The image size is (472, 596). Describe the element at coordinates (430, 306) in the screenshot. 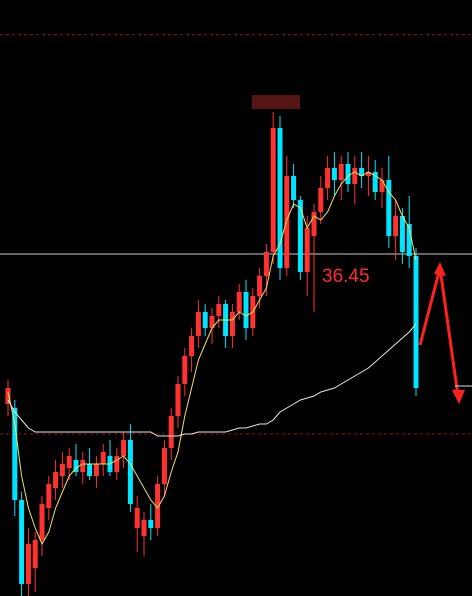

I see `arrow-up` at that location.